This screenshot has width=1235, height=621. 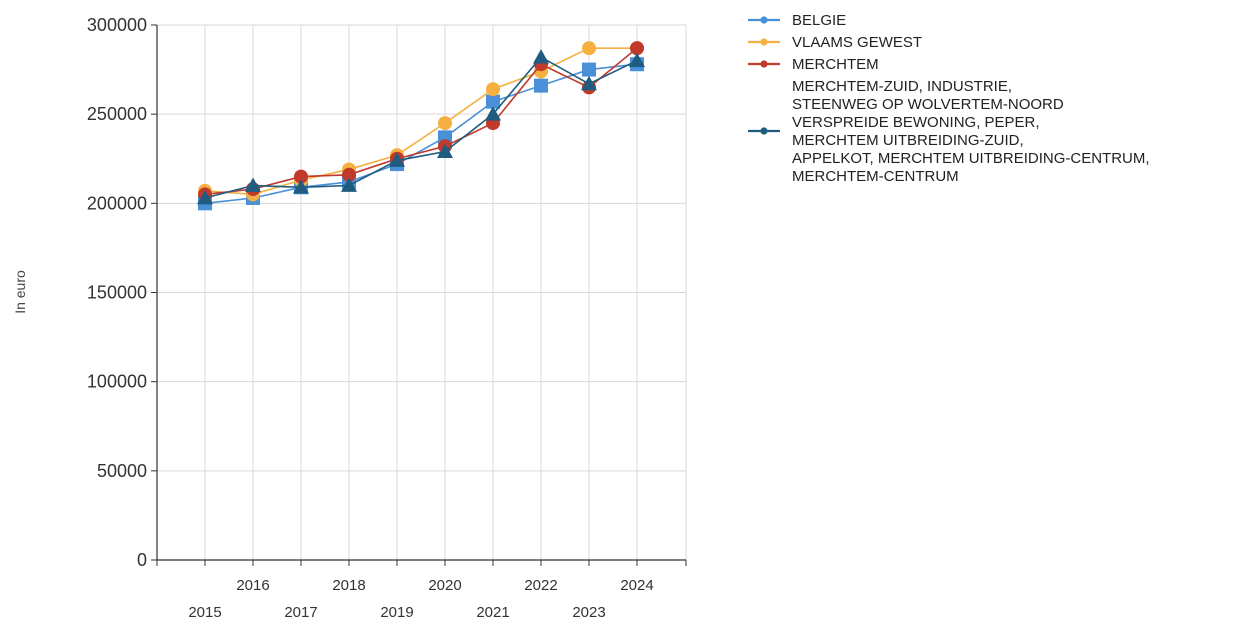 I want to click on legend-label: VLAAMS GEWEST, so click(x=857, y=42).